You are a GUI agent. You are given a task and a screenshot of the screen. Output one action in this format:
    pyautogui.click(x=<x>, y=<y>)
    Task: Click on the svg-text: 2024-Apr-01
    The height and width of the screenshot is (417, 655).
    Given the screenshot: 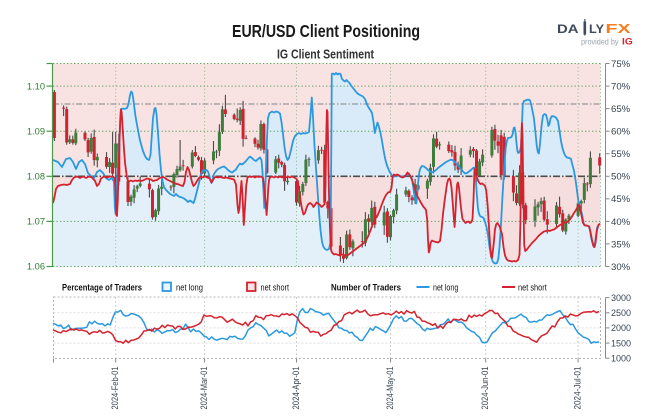 What is the action you would take?
    pyautogui.click(x=296, y=387)
    